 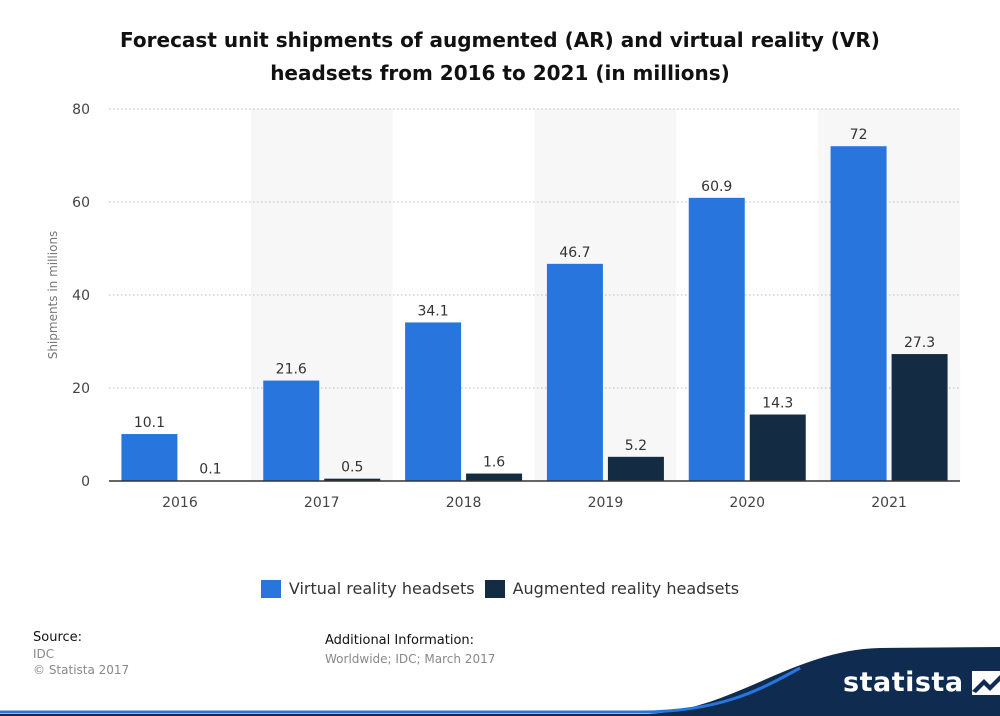 What do you see at coordinates (494, 588) in the screenshot?
I see `legend-swatch-ar` at bounding box center [494, 588].